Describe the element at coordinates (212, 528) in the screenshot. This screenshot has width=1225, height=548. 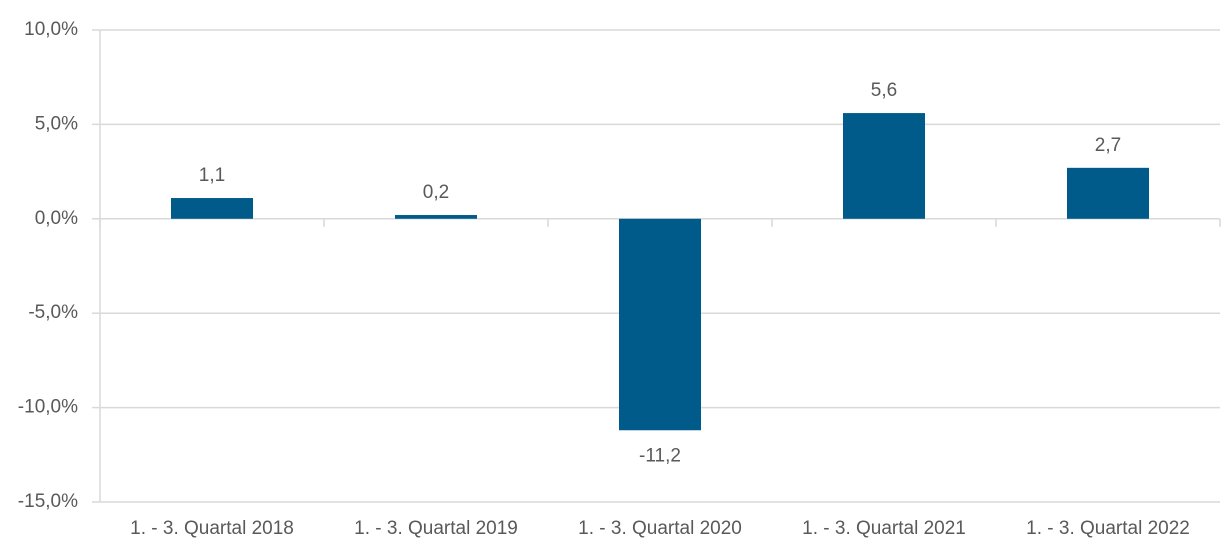
I see `x-tick-label: 1. - 3. Quartal 2018` at that location.